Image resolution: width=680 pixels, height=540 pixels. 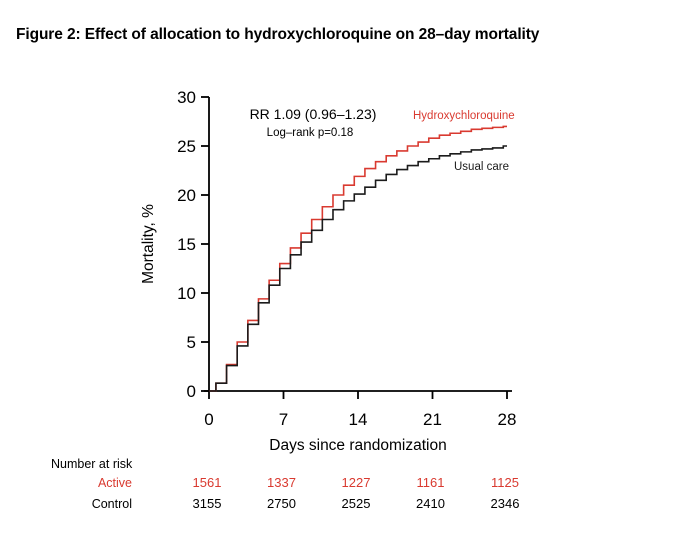 I want to click on rr-annotation: RR 1.09 (0.96–1.23), so click(x=313, y=114).